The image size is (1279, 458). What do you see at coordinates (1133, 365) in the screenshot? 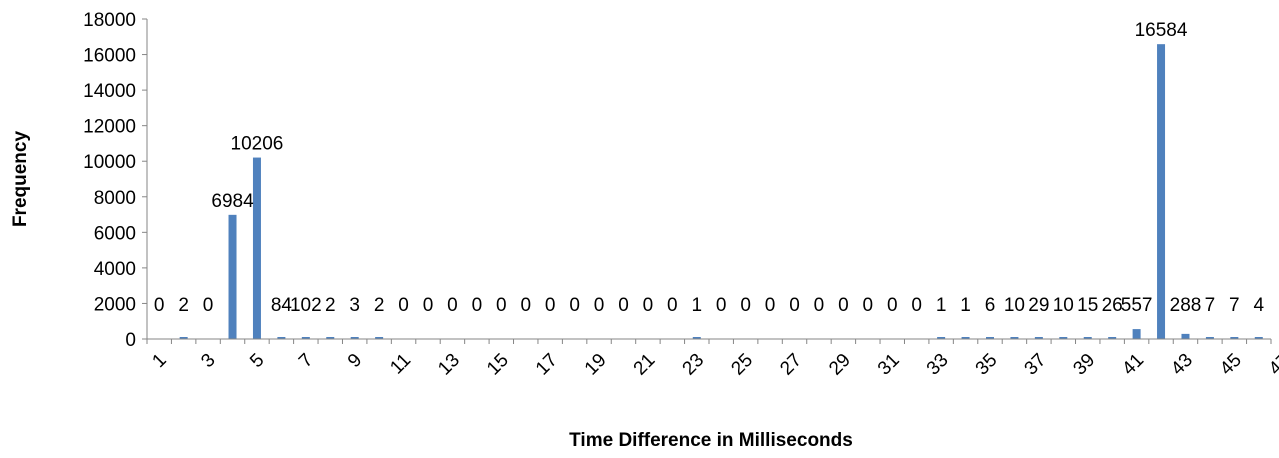
I see `x-tick-label: 41` at bounding box center [1133, 365].